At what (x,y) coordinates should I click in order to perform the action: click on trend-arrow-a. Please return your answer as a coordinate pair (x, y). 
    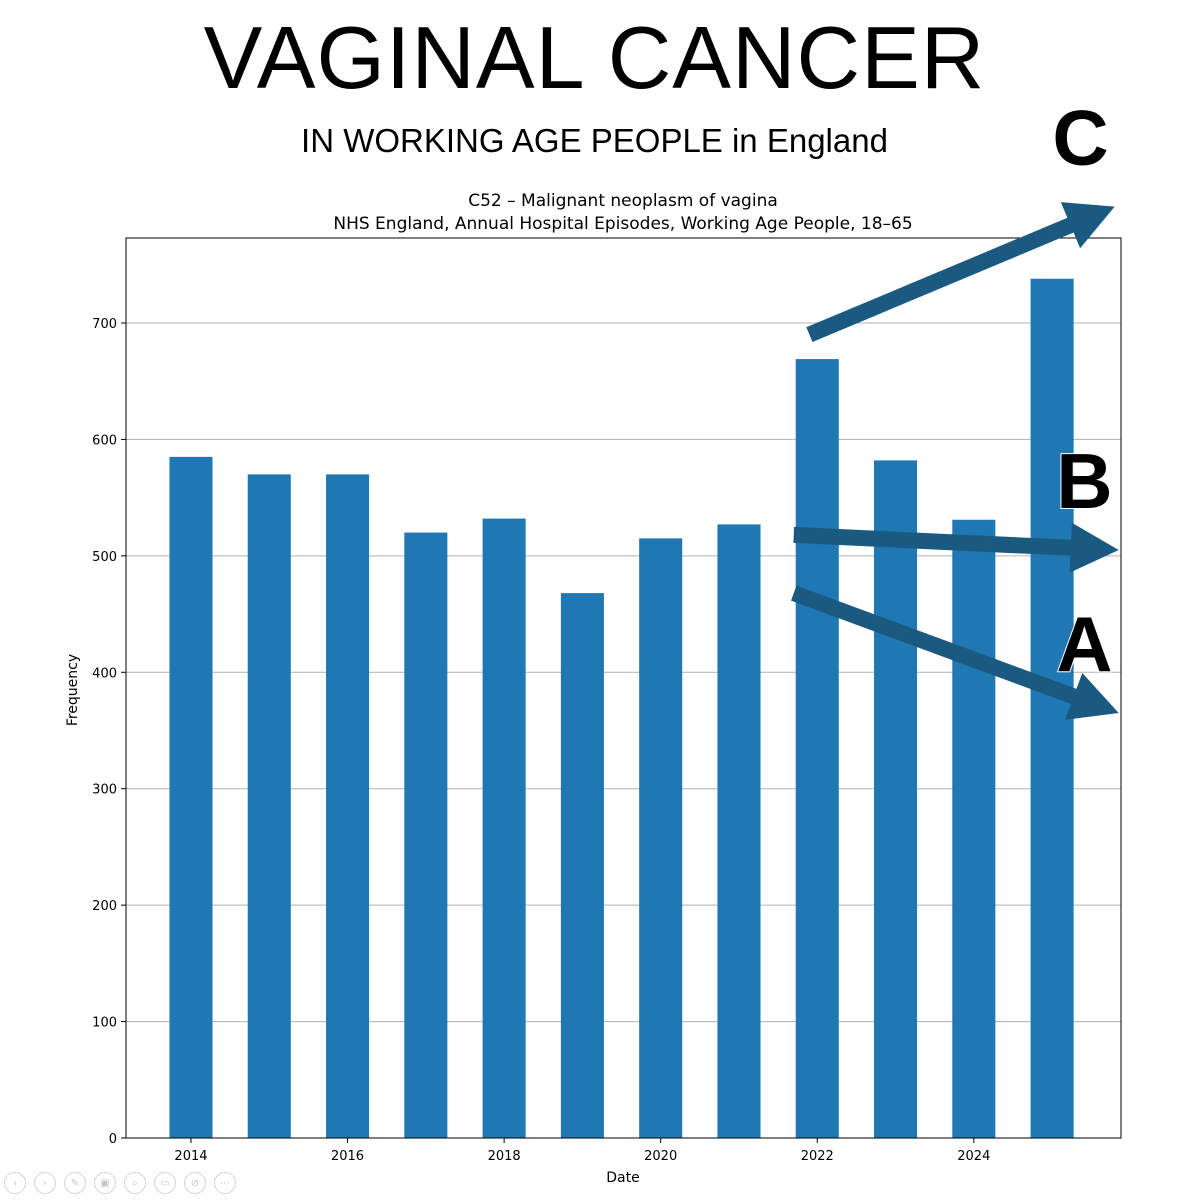
    Looking at the image, I should click on (955, 652).